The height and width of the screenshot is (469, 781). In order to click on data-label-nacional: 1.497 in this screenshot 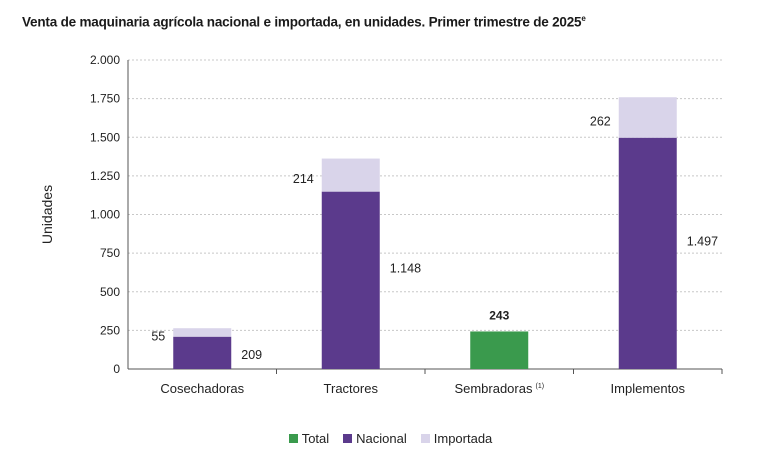, I will do `click(702, 241)`.